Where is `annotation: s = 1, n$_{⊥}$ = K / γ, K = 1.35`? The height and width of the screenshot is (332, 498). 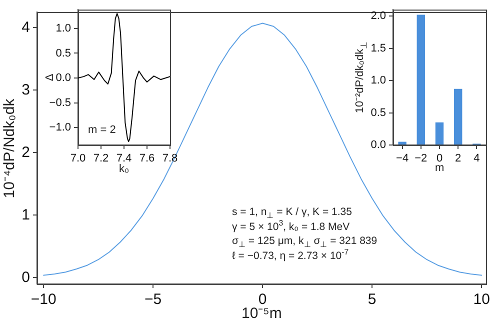
annotation: s = 1, n$_{⊥}$ = K / γ, K = 1.35 is located at coordinates (292, 212).